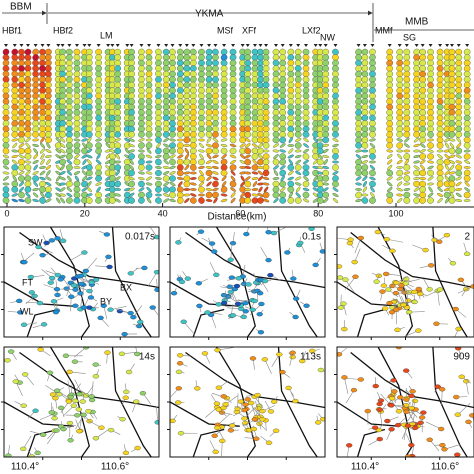  Describe the element at coordinates (106, 301) in the screenshot. I see `site-label: BY` at that location.